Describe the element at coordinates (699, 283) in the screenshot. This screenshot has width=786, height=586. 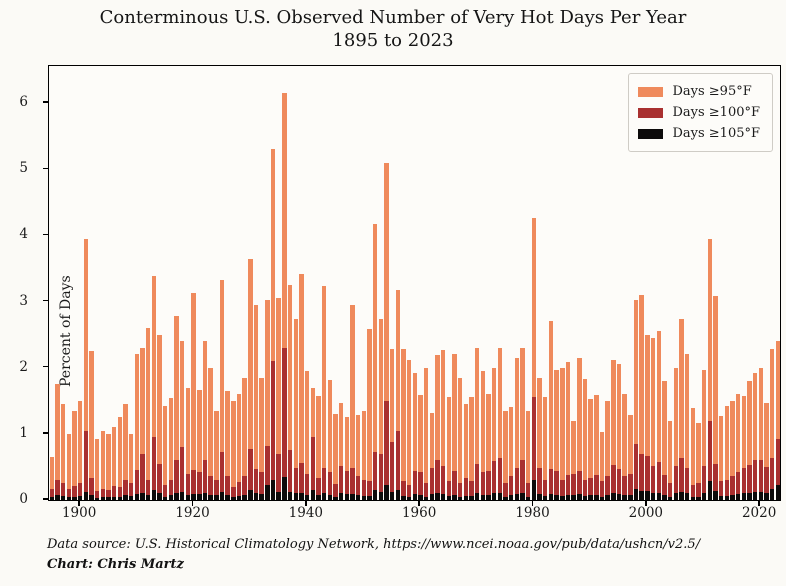
I see `bar-group-2009` at that location.